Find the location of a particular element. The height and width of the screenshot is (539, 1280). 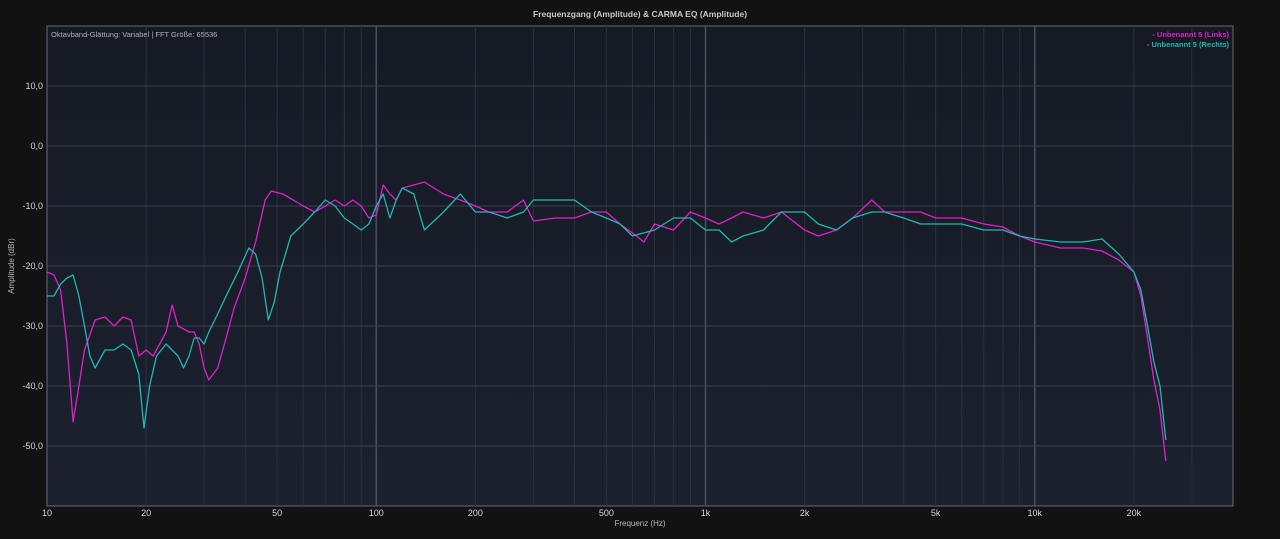

x-tick-label: 5k is located at coordinates (936, 513).